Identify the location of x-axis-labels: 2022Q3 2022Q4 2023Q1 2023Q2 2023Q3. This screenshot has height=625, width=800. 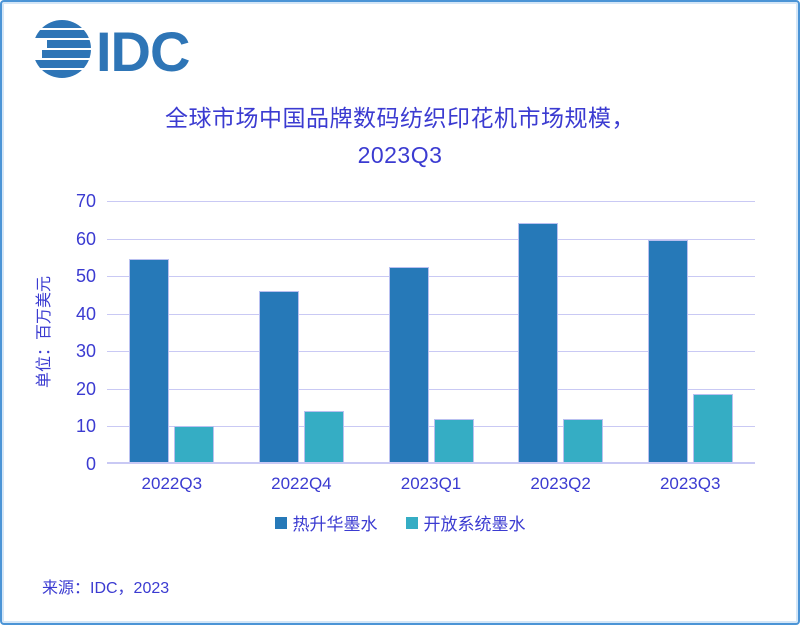
(431, 485).